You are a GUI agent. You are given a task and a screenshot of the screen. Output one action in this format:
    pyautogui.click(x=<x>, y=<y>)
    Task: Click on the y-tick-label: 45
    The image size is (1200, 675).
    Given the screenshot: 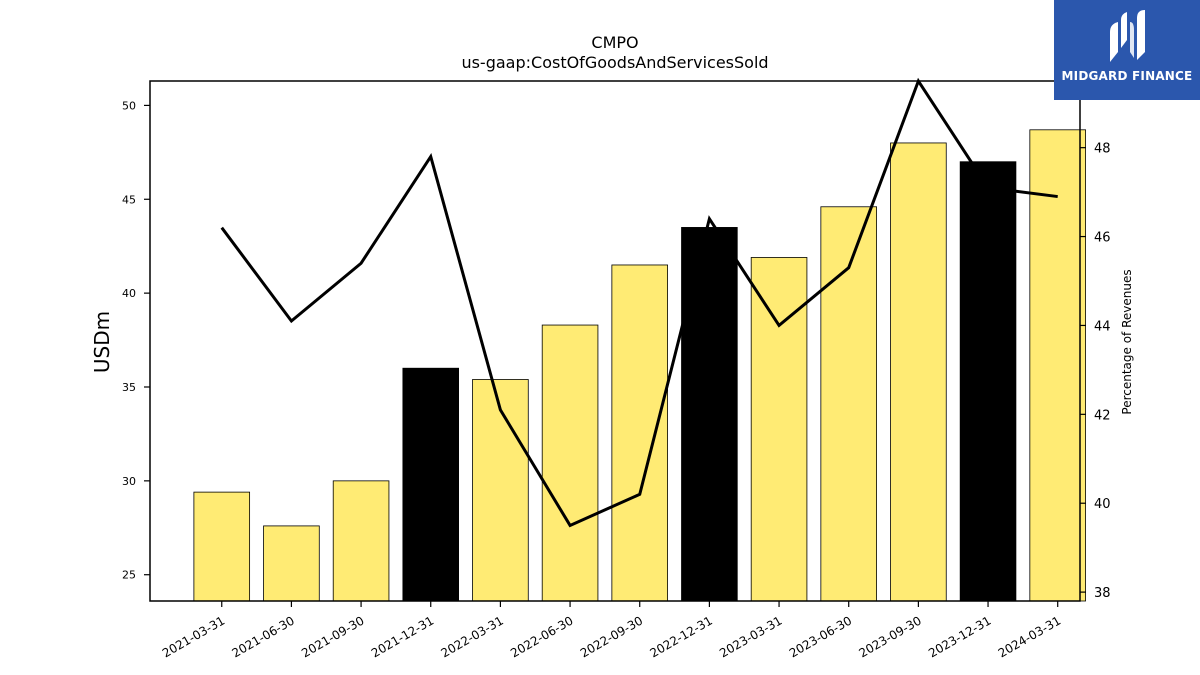 What is the action you would take?
    pyautogui.click(x=129, y=199)
    